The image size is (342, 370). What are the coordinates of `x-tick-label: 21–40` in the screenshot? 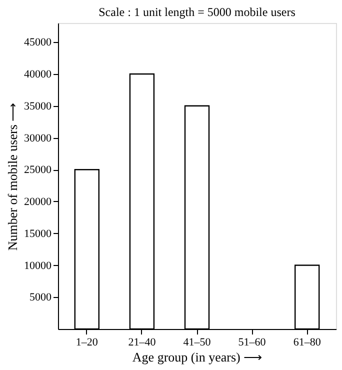 It's located at (142, 342).